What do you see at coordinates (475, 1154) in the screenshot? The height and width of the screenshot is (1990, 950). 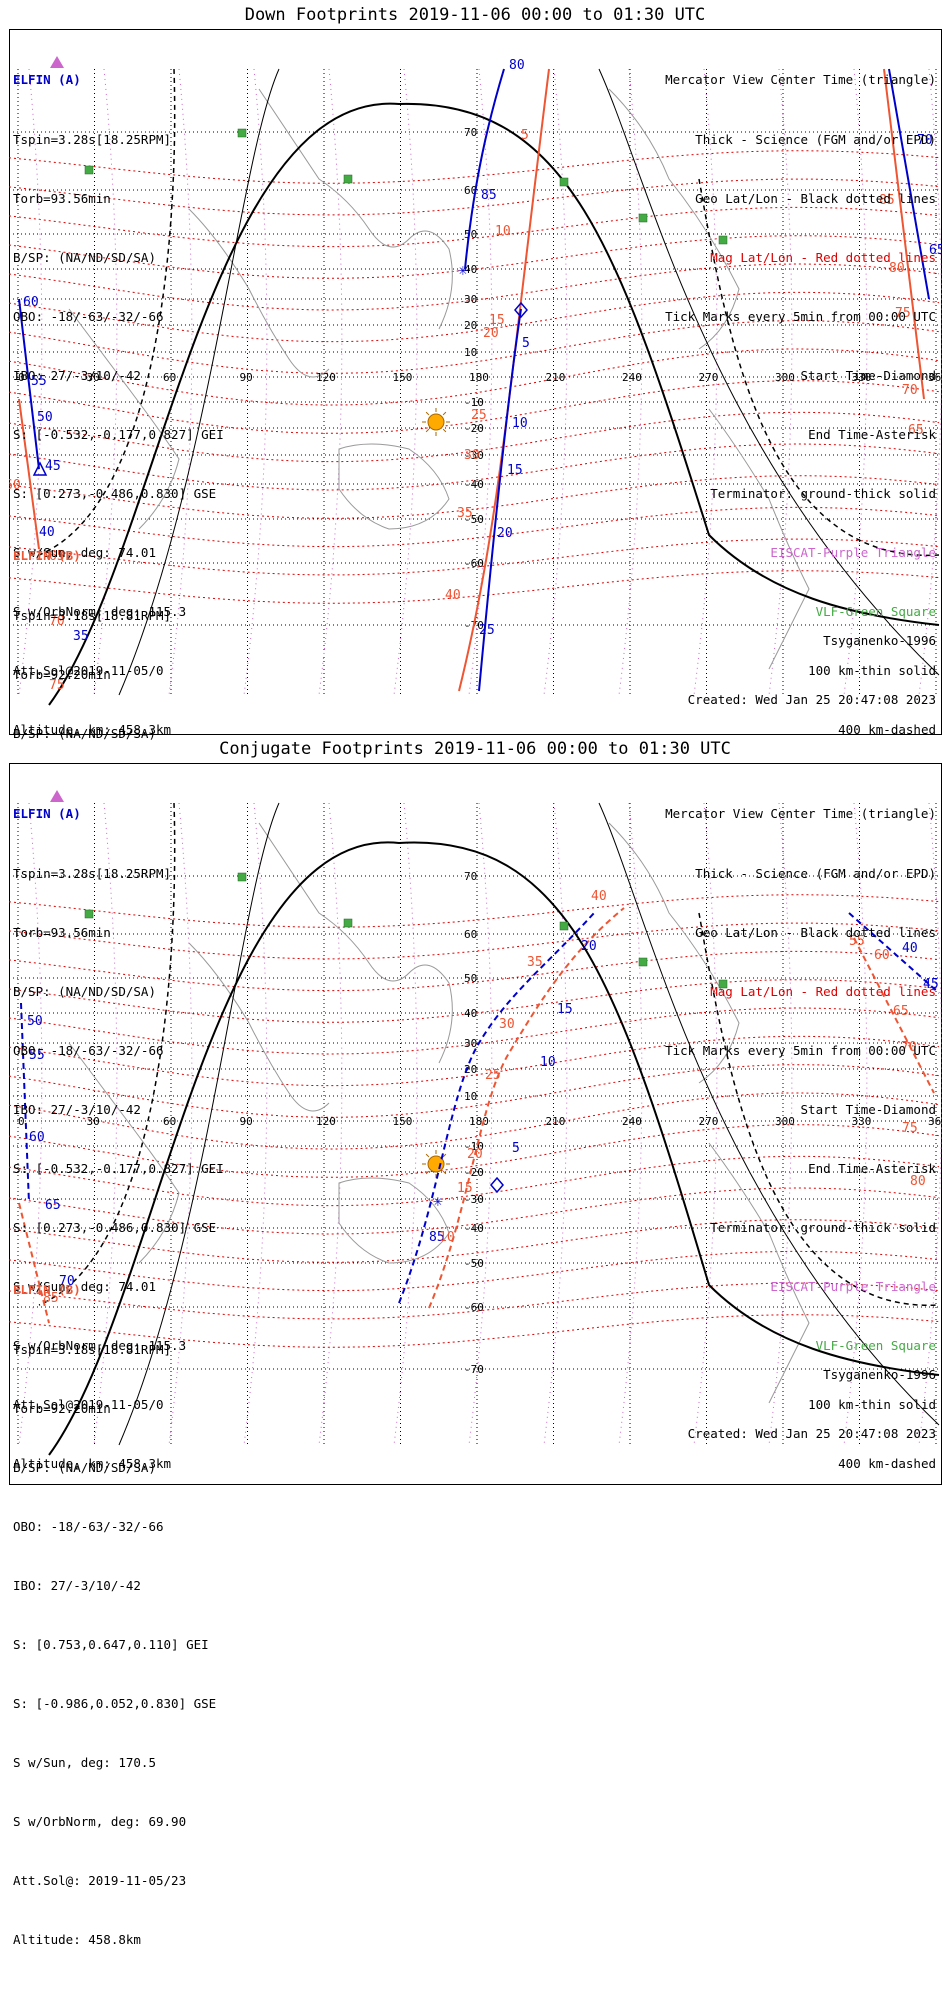 I see `track-tick-label: 20` at bounding box center [475, 1154].